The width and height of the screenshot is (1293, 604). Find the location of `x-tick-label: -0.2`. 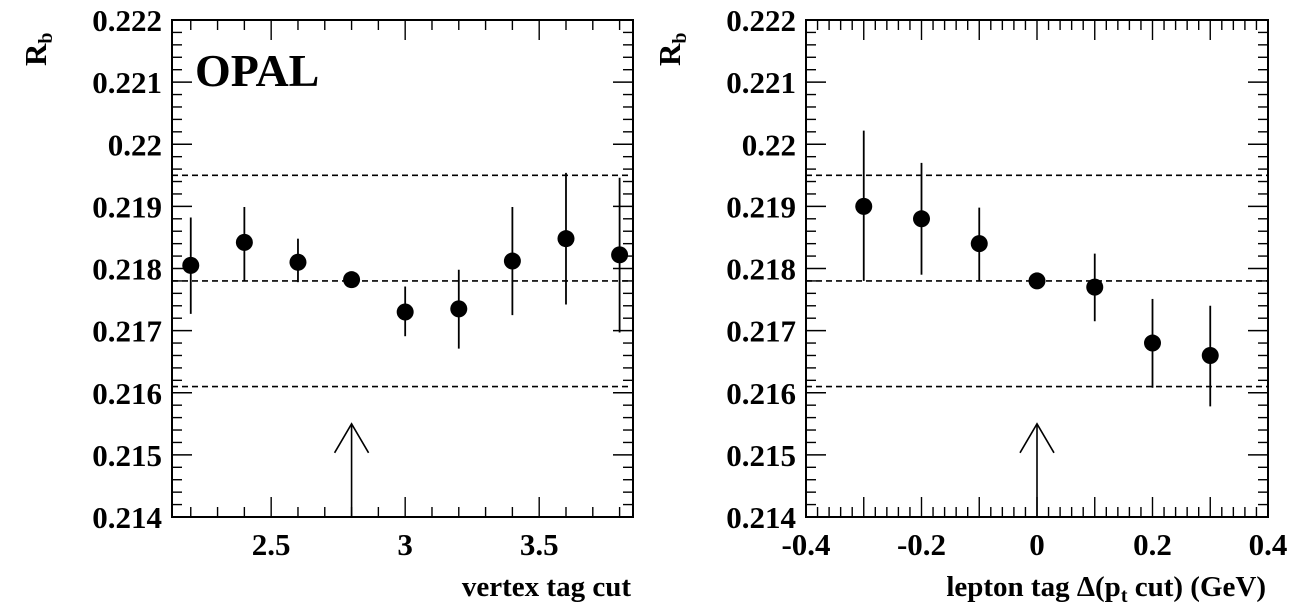

x-tick-label: -0.2 is located at coordinates (921, 544).